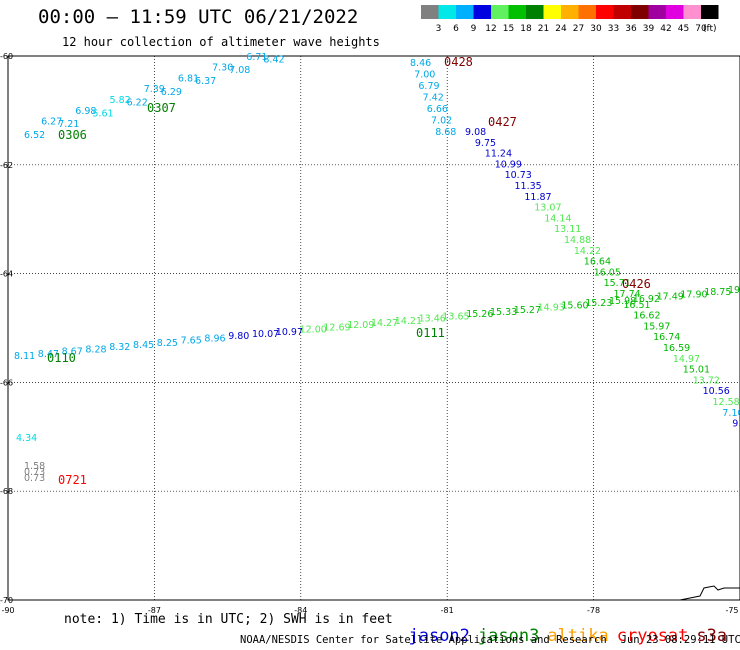  What do you see at coordinates (51, 122) in the screenshot?
I see `wave-height-label: 6.27` at bounding box center [51, 122].